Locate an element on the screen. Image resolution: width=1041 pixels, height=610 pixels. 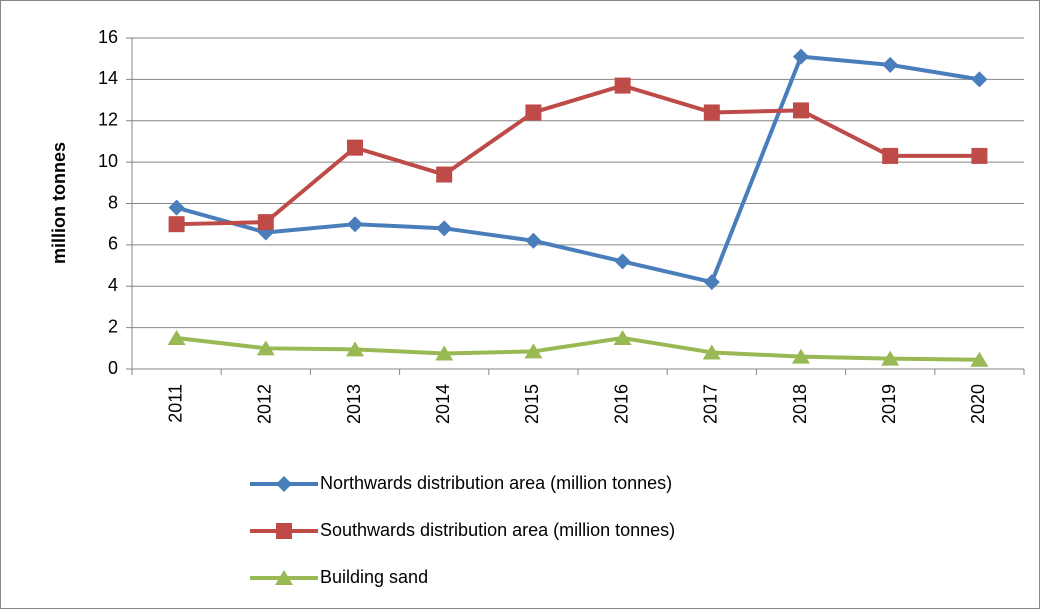
y-tick-label: 12 is located at coordinates (108, 120).